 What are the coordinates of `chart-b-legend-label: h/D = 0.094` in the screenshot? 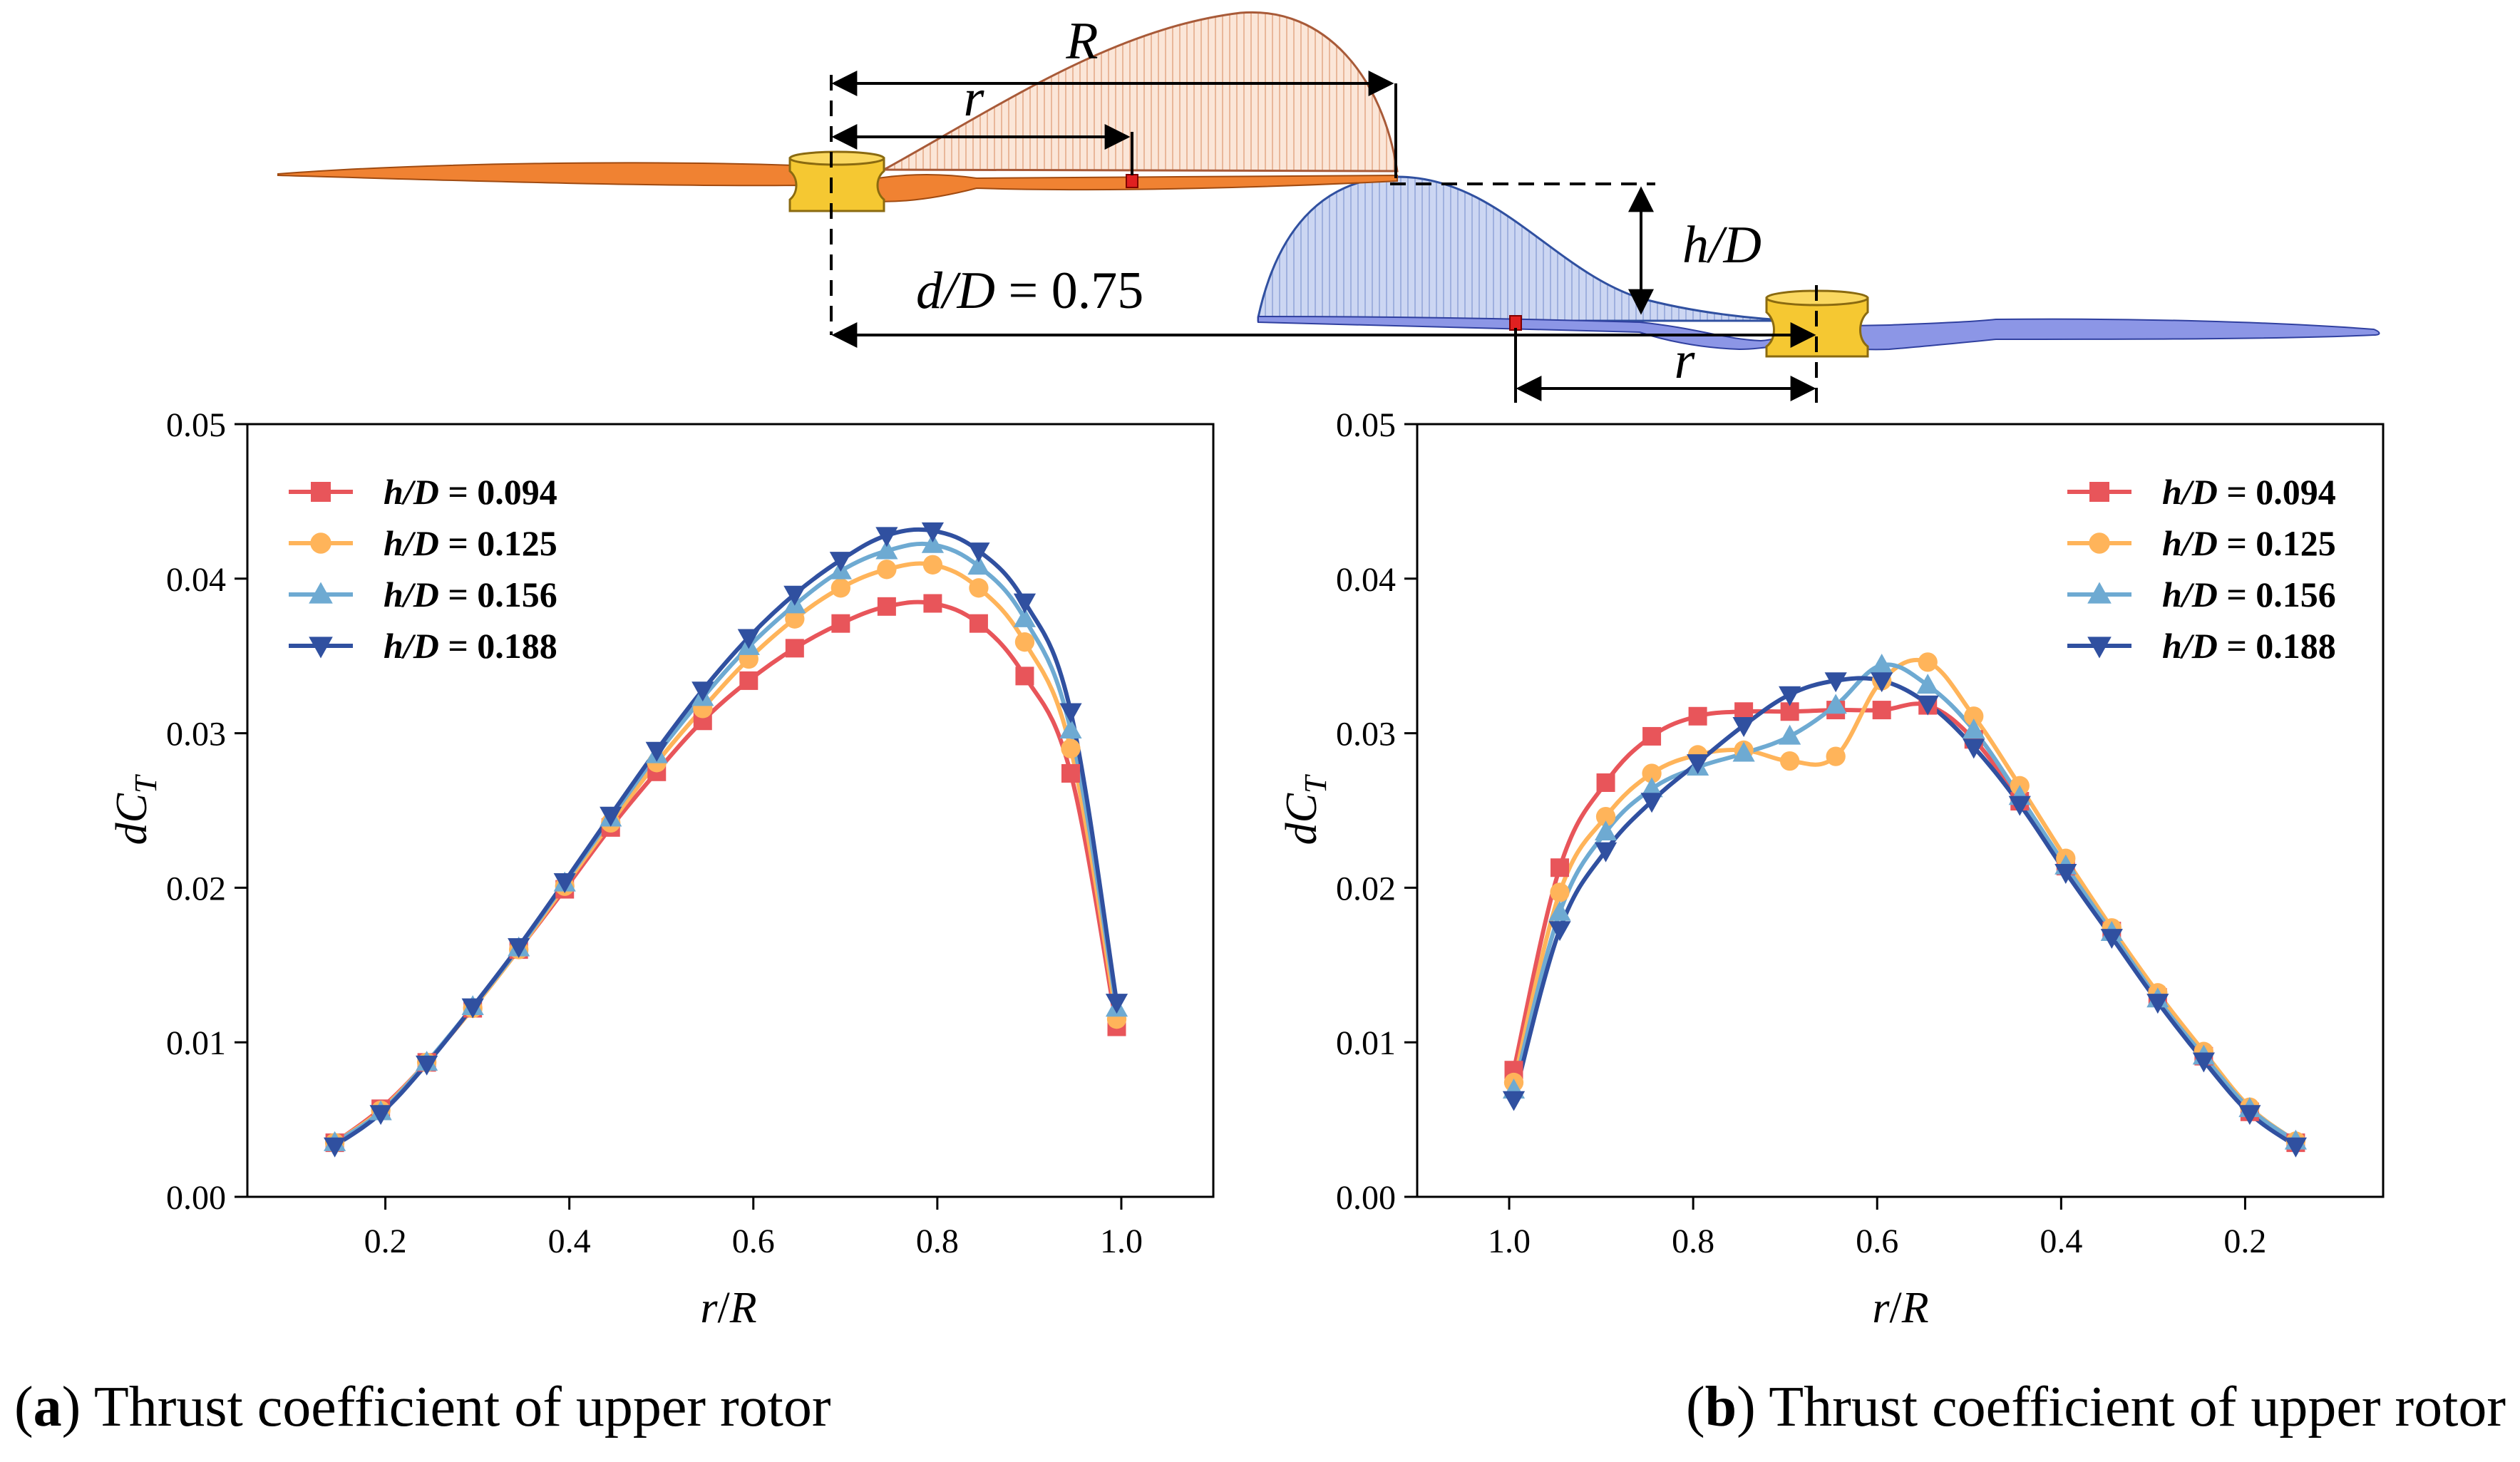 It's located at (2249, 492).